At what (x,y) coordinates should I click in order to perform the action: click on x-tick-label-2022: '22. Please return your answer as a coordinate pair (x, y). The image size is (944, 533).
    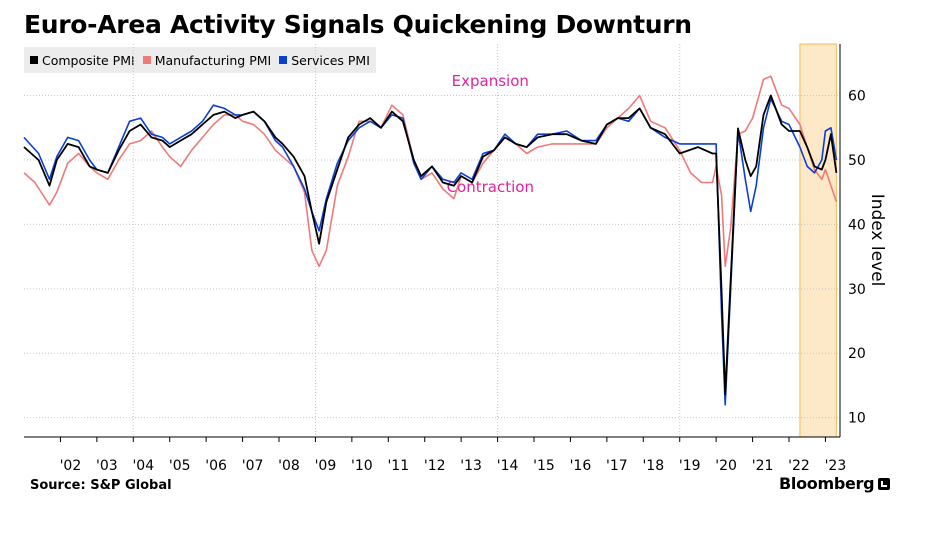
    Looking at the image, I should click on (799, 466).